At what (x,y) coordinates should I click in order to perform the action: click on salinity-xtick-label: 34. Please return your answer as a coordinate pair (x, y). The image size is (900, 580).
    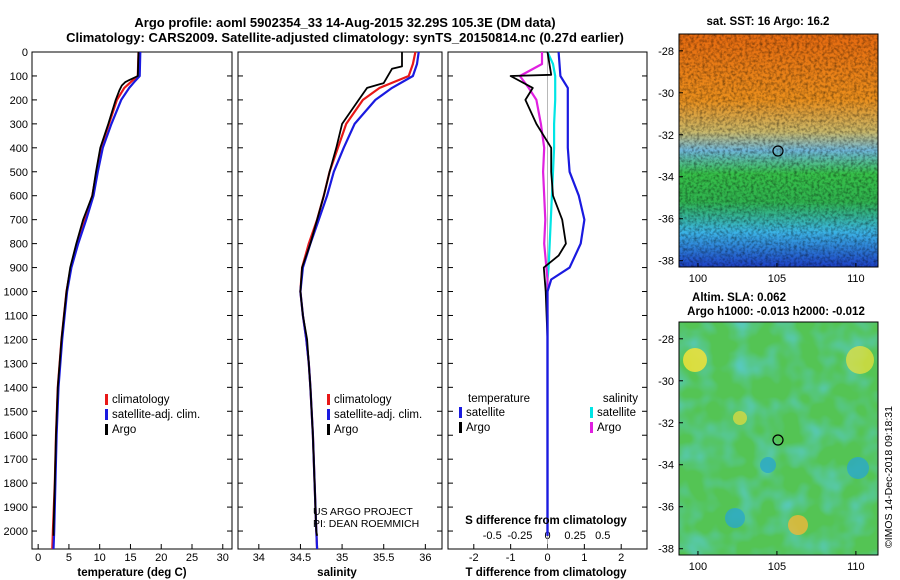
    Looking at the image, I should click on (259, 558).